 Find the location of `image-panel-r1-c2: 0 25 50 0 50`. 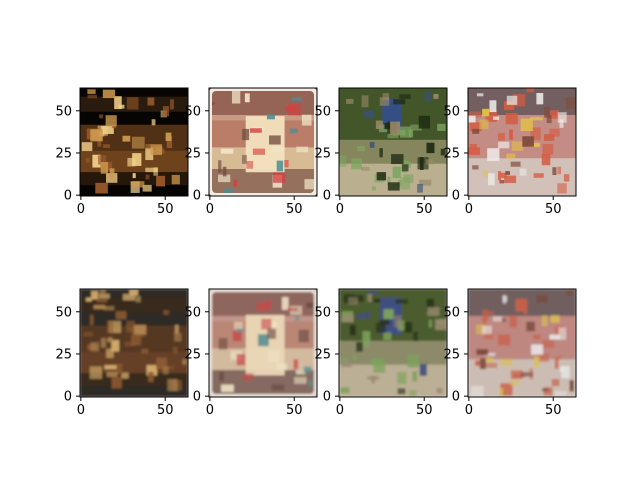

image-panel-r1-c2: 0 25 50 0 50 is located at coordinates (251, 152).